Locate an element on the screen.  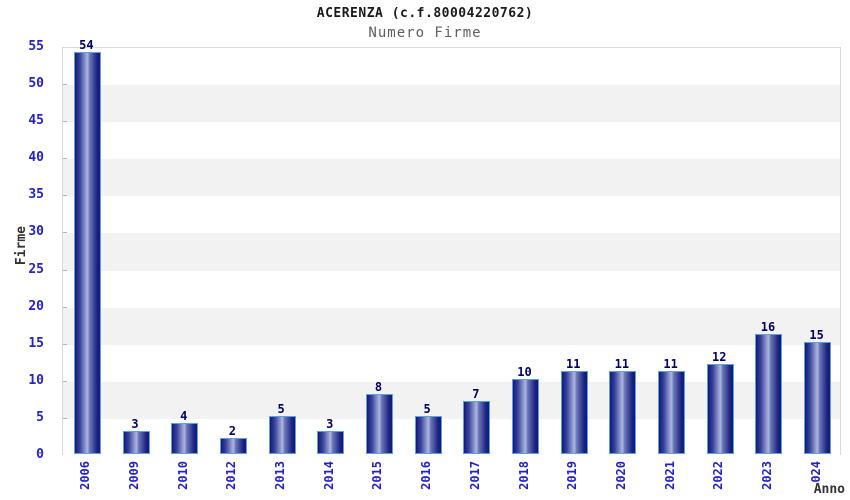
y-tick-label: 10 is located at coordinates (36, 380).